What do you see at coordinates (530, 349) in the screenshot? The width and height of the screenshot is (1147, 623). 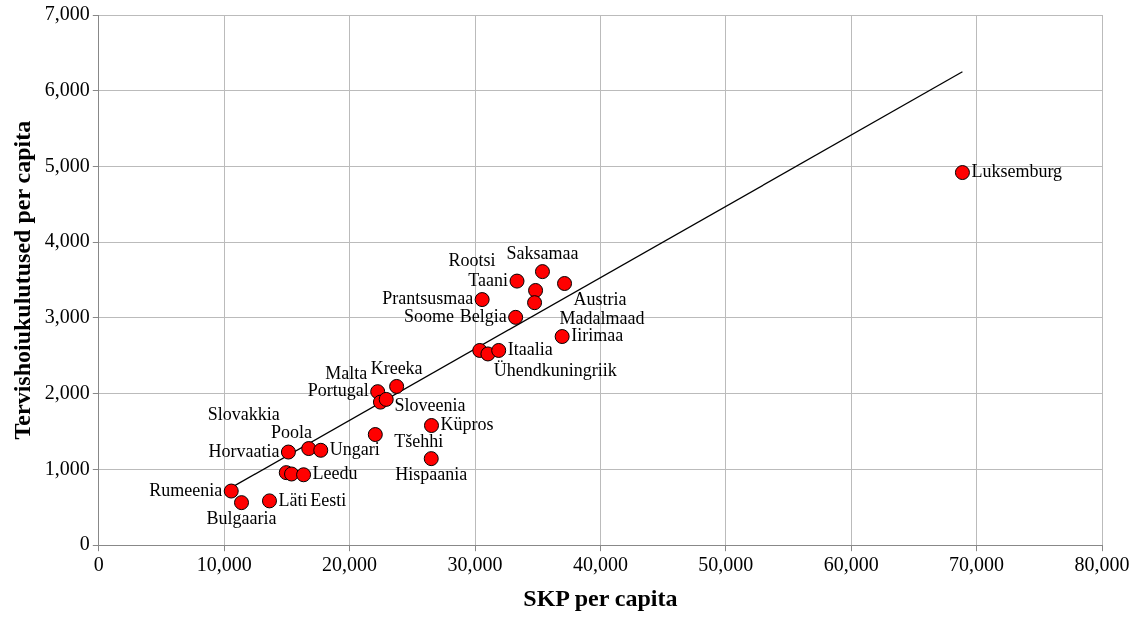 I see `annotation: Itaalia` at bounding box center [530, 349].